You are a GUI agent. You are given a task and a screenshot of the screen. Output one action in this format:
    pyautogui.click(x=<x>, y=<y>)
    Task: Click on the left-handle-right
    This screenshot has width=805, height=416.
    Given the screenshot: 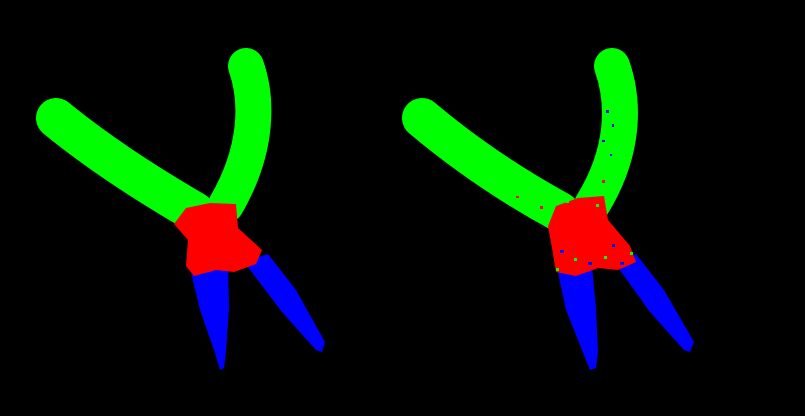 What is the action you would take?
    pyautogui.click(x=240, y=135)
    